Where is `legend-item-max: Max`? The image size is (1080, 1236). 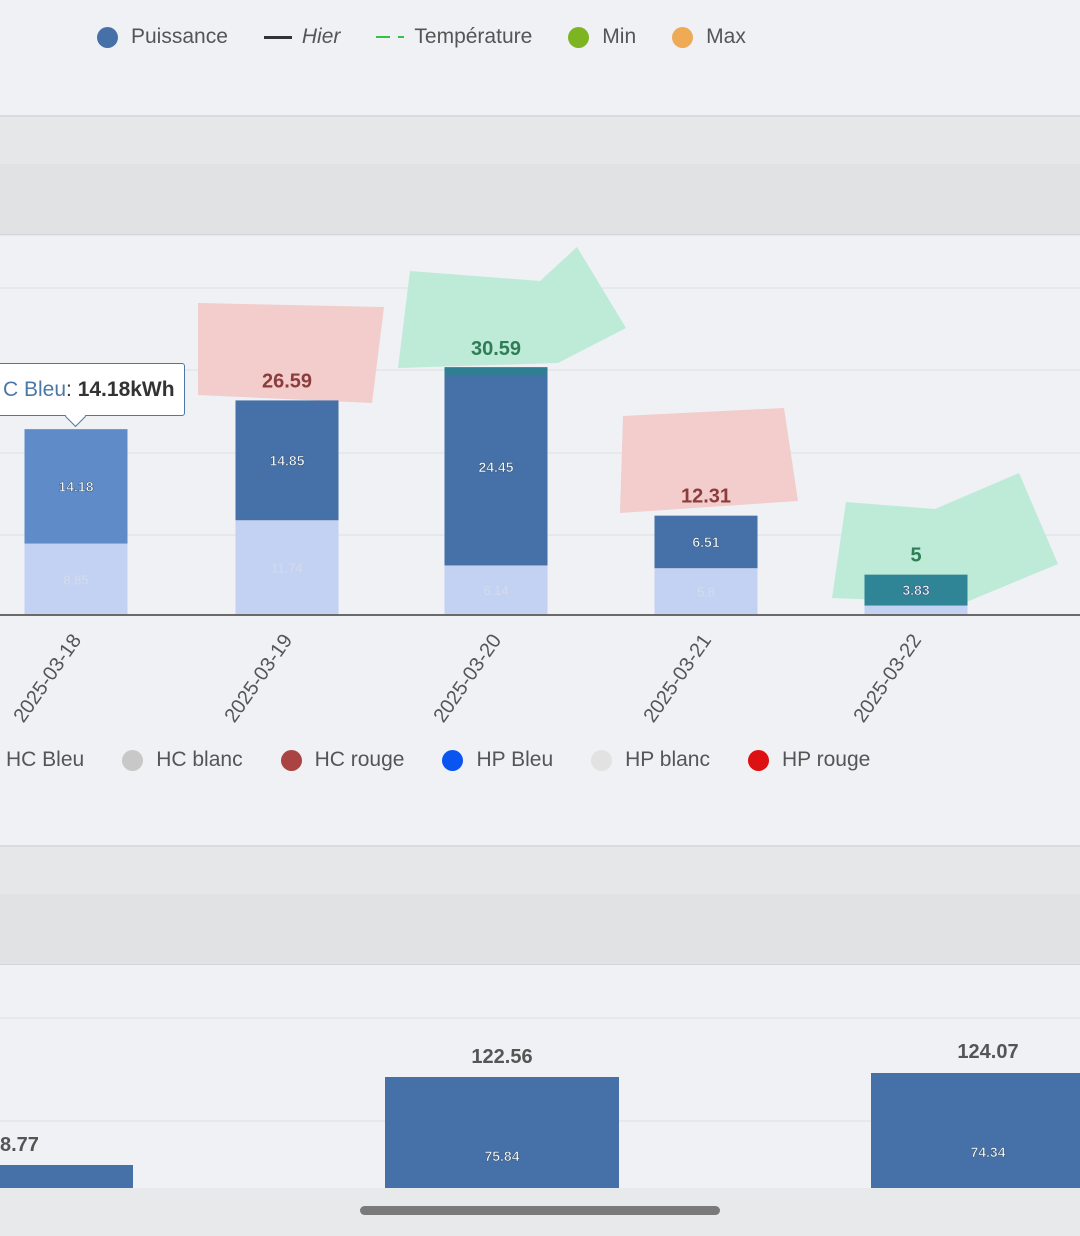 legend-item-max: Max is located at coordinates (709, 37).